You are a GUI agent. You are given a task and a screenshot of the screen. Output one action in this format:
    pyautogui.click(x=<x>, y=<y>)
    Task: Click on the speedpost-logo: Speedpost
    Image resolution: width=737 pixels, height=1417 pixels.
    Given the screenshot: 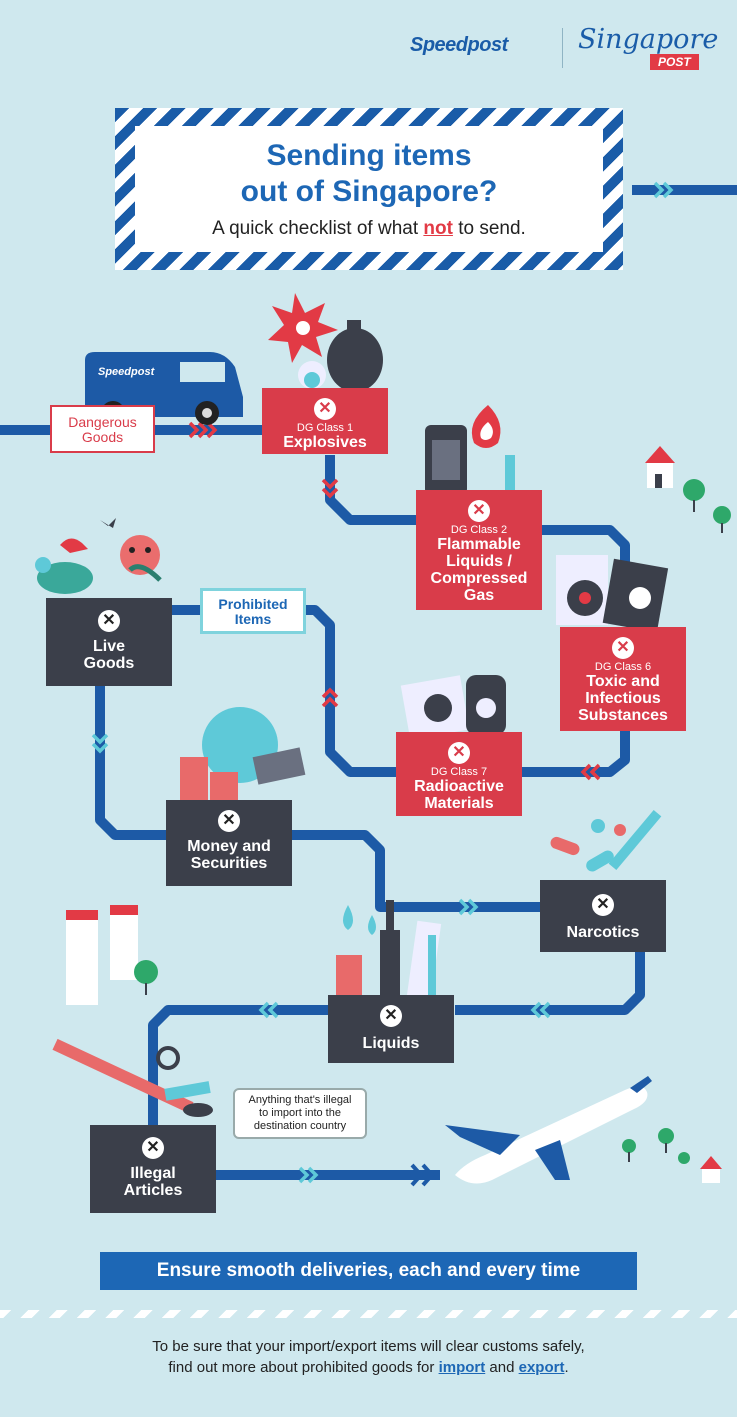 What is the action you would take?
    pyautogui.click(x=459, y=45)
    